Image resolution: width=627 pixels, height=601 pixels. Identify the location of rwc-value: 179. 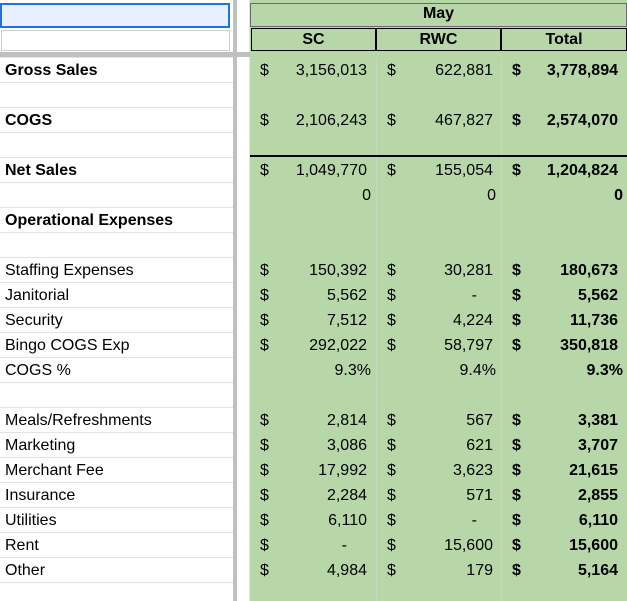
(479, 570).